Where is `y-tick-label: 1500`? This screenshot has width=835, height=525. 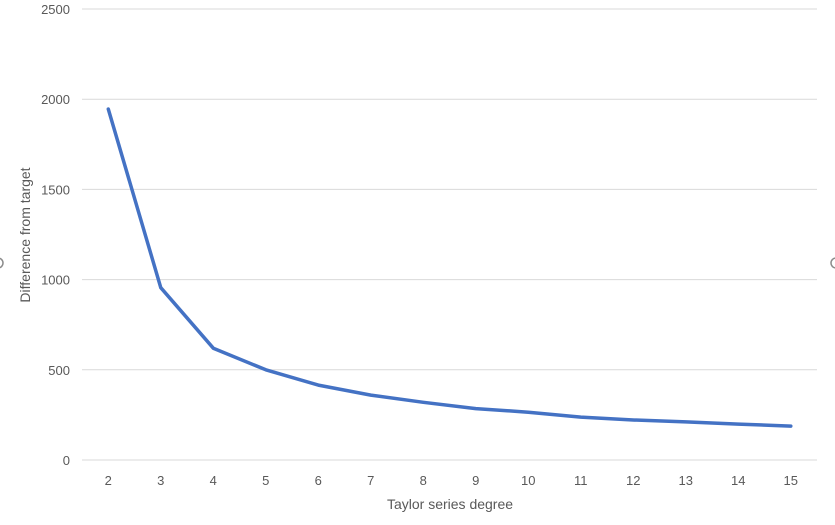
y-tick-label: 1500 is located at coordinates (55, 189).